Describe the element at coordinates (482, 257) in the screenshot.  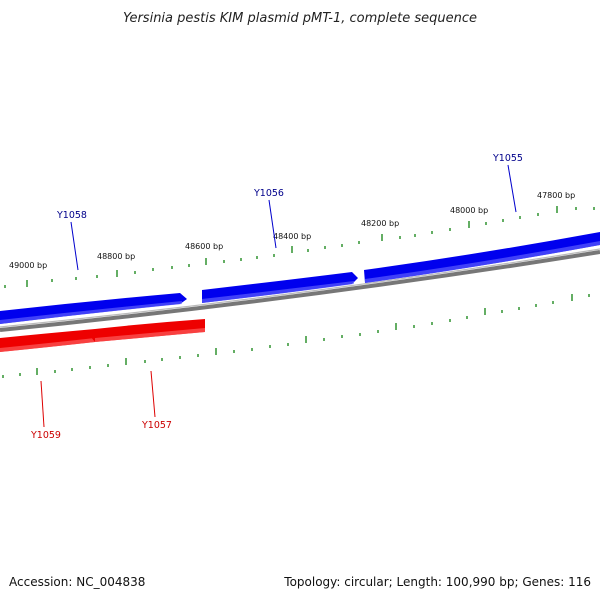
I see `gene-arrow-y1055` at that location.